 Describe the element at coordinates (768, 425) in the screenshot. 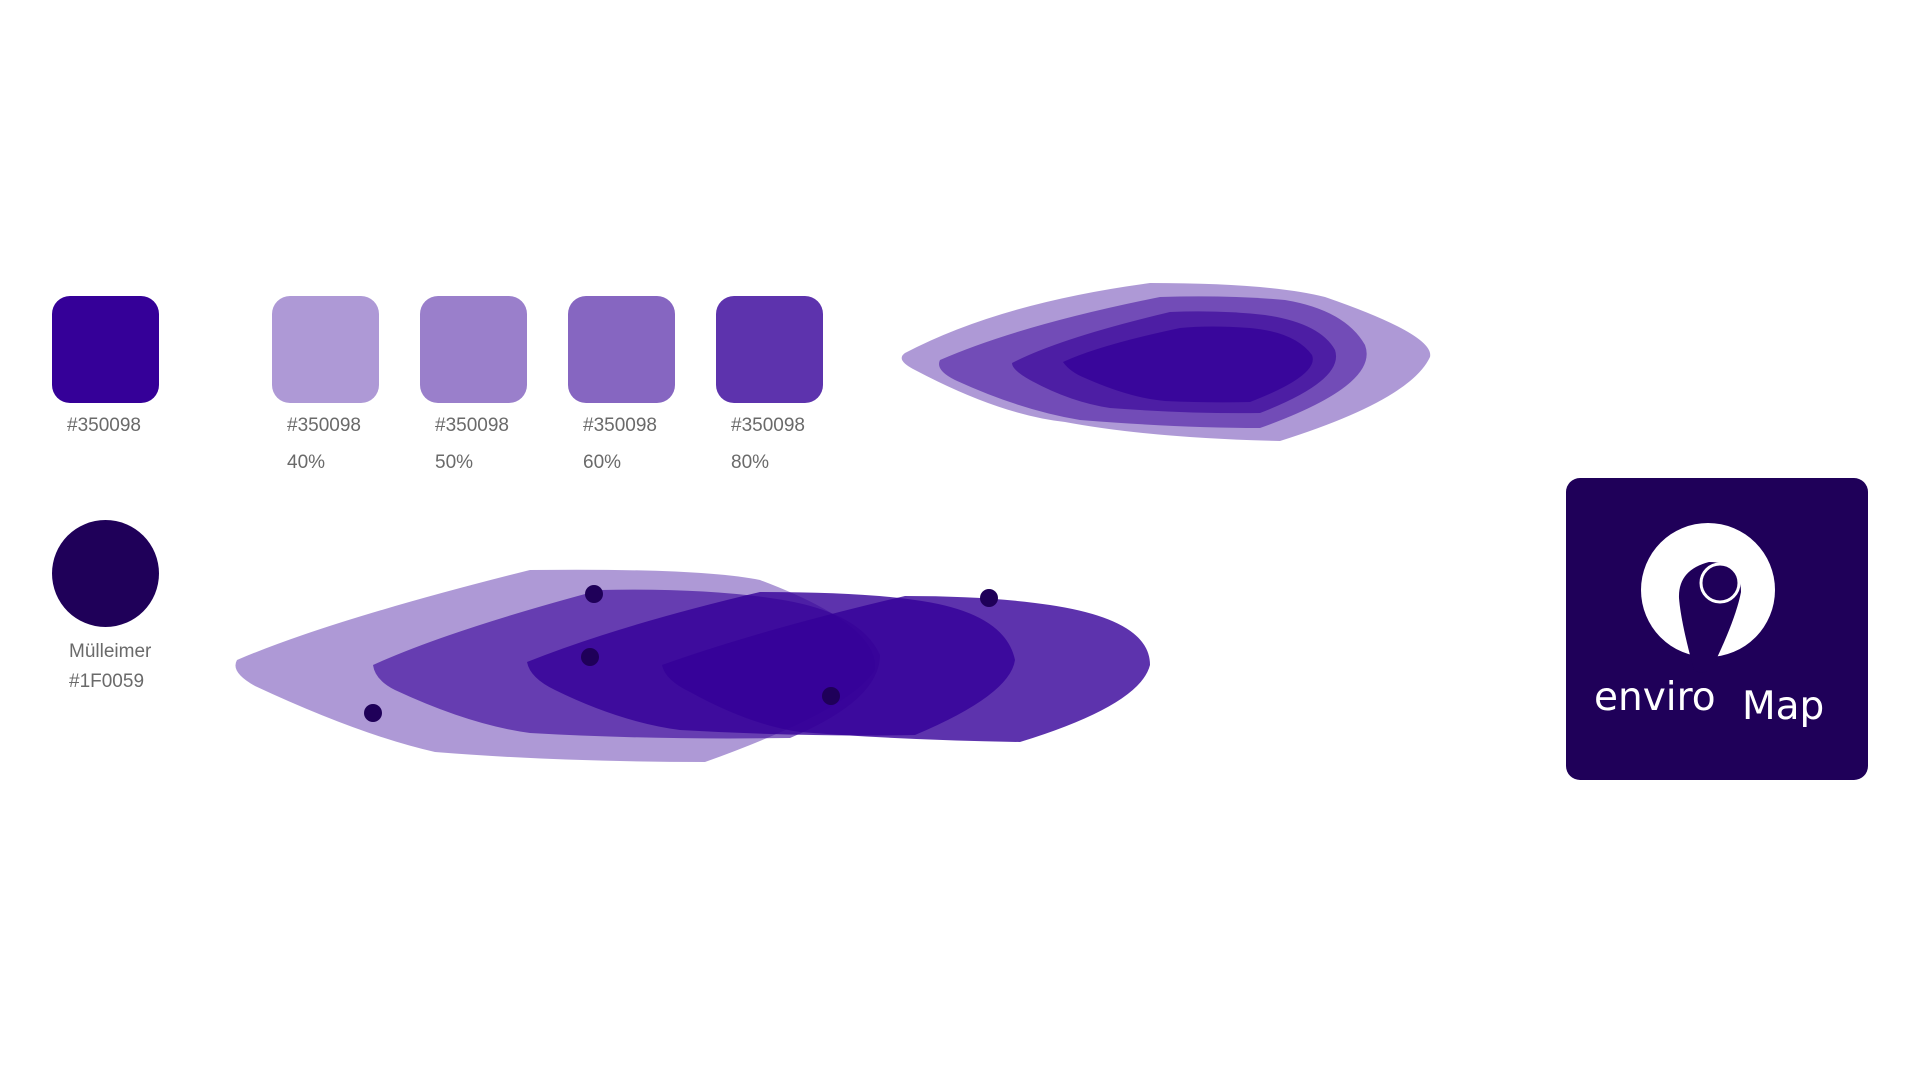

I see `swatch-primary-80-hex: #350098` at that location.